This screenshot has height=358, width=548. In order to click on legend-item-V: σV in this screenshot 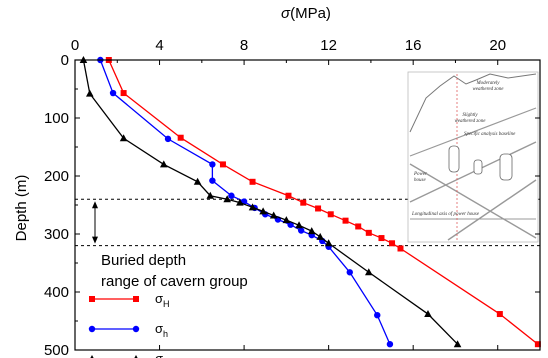, I will do `click(129, 354)`.